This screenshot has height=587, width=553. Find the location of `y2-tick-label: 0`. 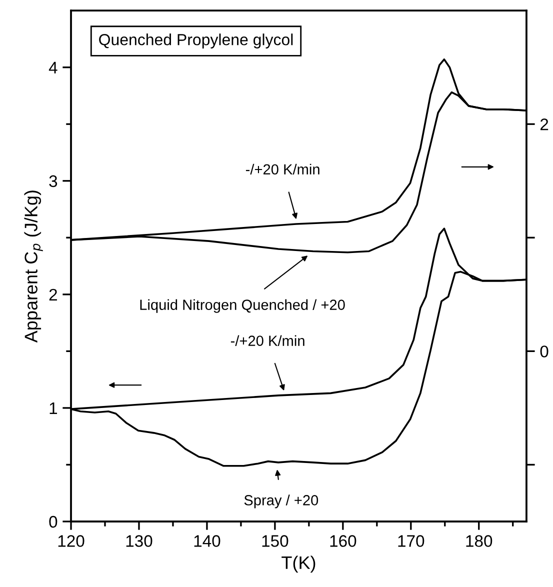

y2-tick-label: 0 is located at coordinates (544, 352).